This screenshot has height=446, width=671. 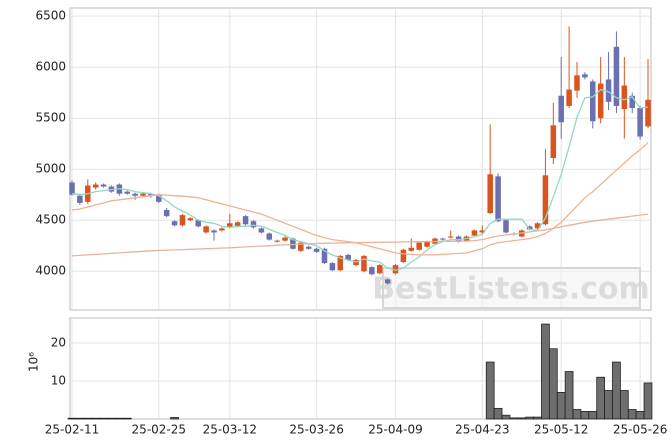 What do you see at coordinates (561, 430) in the screenshot?
I see `x-tick-label: 25-05-12` at bounding box center [561, 430].